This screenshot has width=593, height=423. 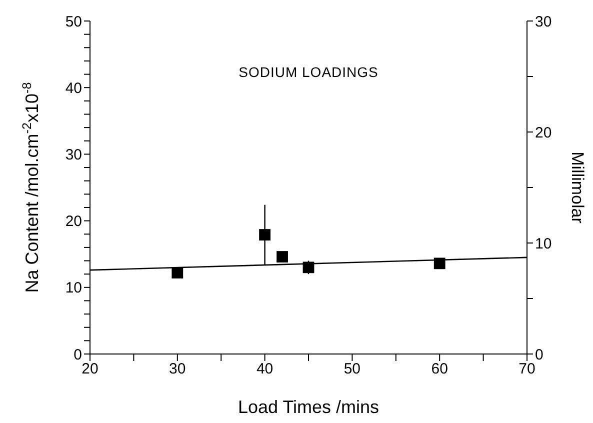 I want to click on y2-tick-label: 20, so click(x=543, y=133).